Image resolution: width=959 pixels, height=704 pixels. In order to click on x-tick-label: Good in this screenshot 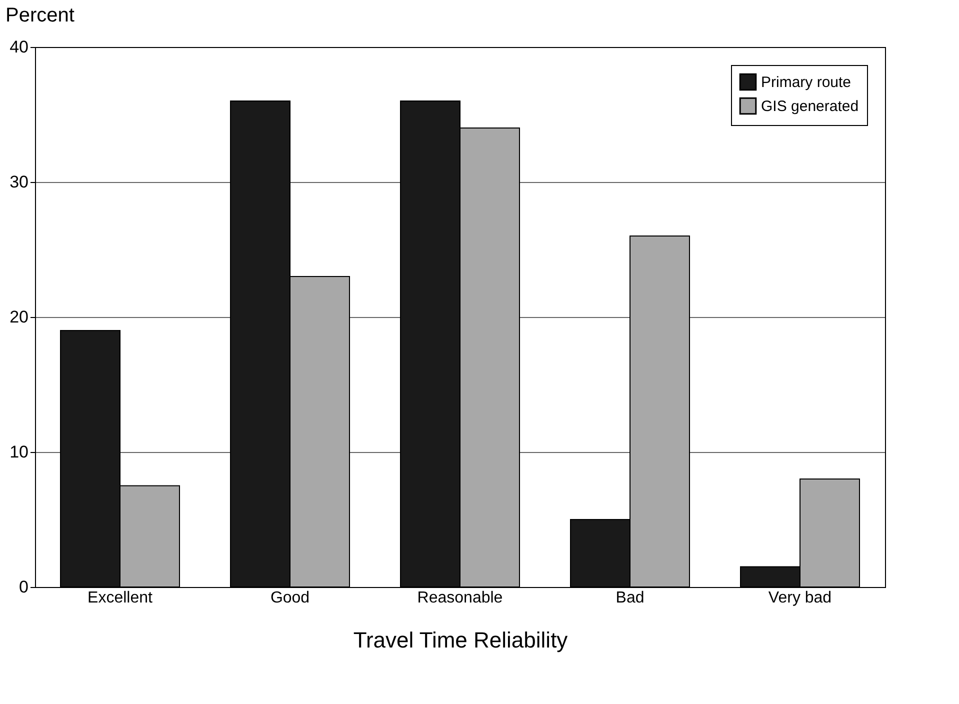, I will do `click(290, 598)`.